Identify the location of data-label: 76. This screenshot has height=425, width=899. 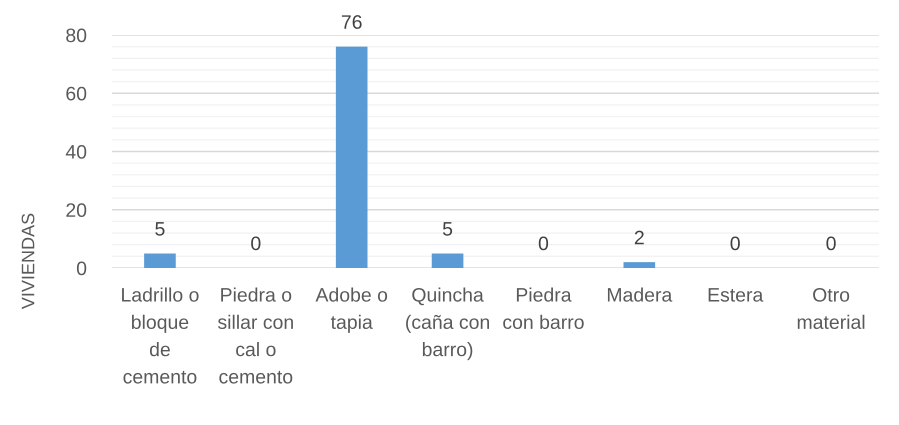
(352, 22).